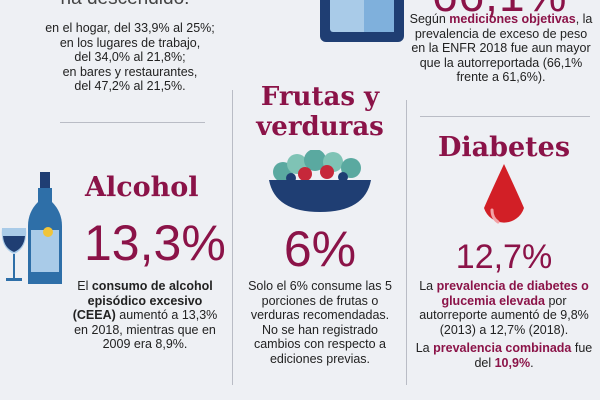 This screenshot has width=600, height=400. Describe the element at coordinates (31, 228) in the screenshot. I see `wine-bottle-icon` at that location.